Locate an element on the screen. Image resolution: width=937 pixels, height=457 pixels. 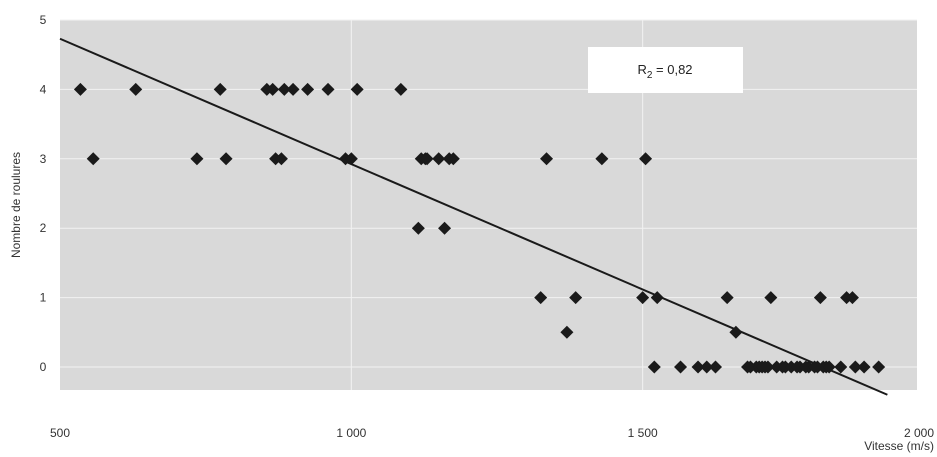
r2-box is located at coordinates (665, 70).